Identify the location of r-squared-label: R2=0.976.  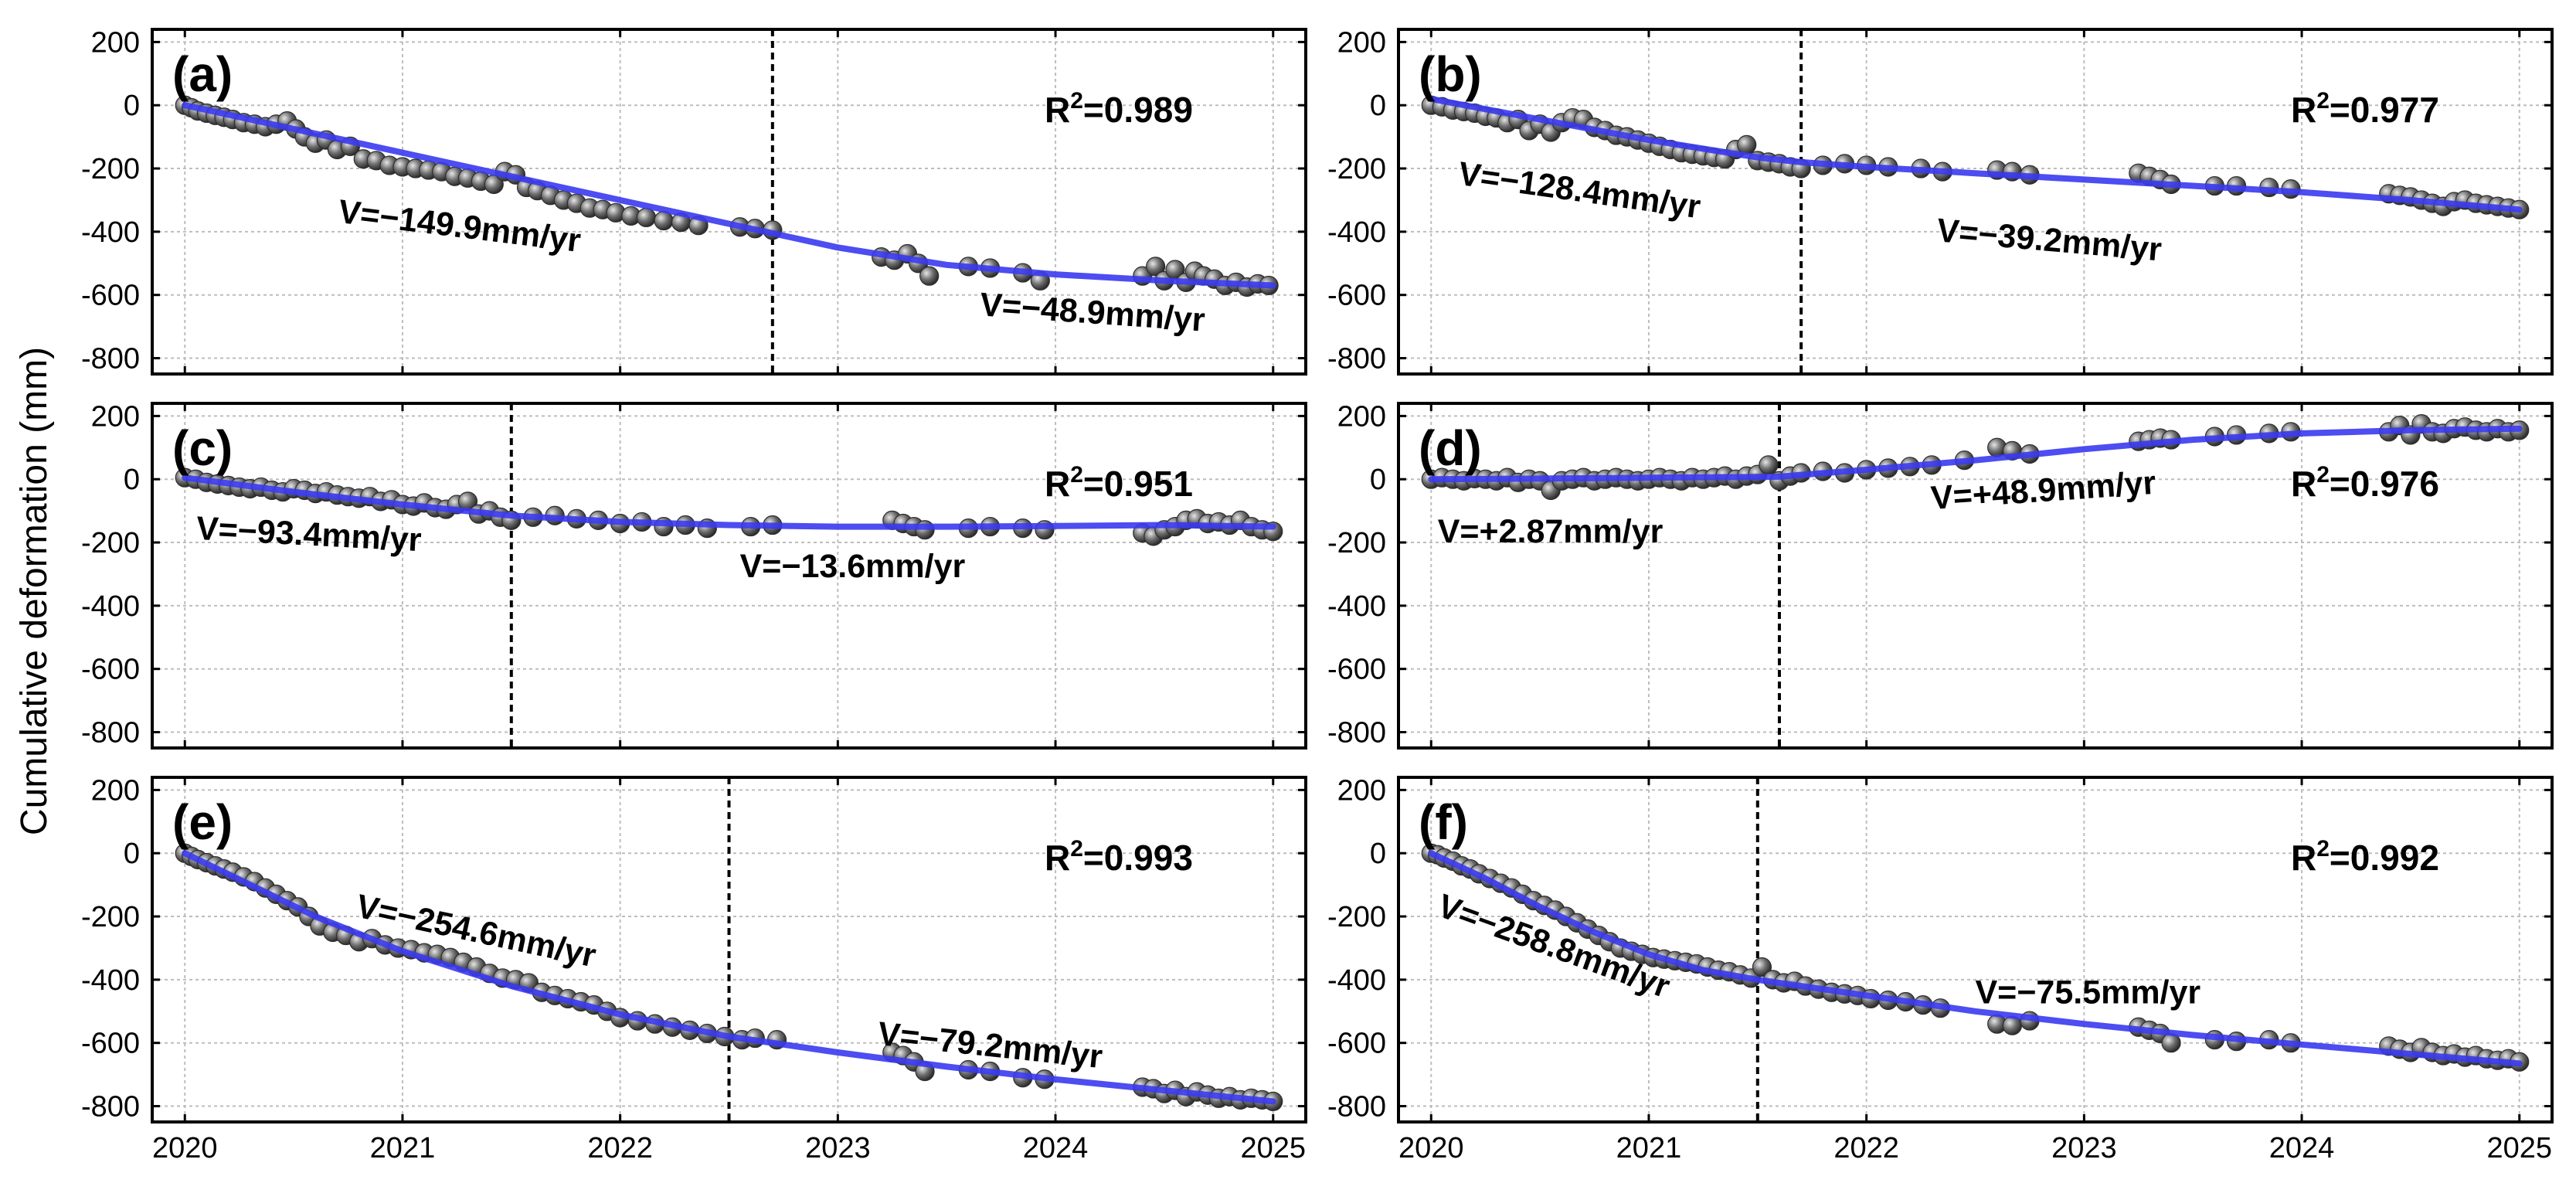
(2365, 483).